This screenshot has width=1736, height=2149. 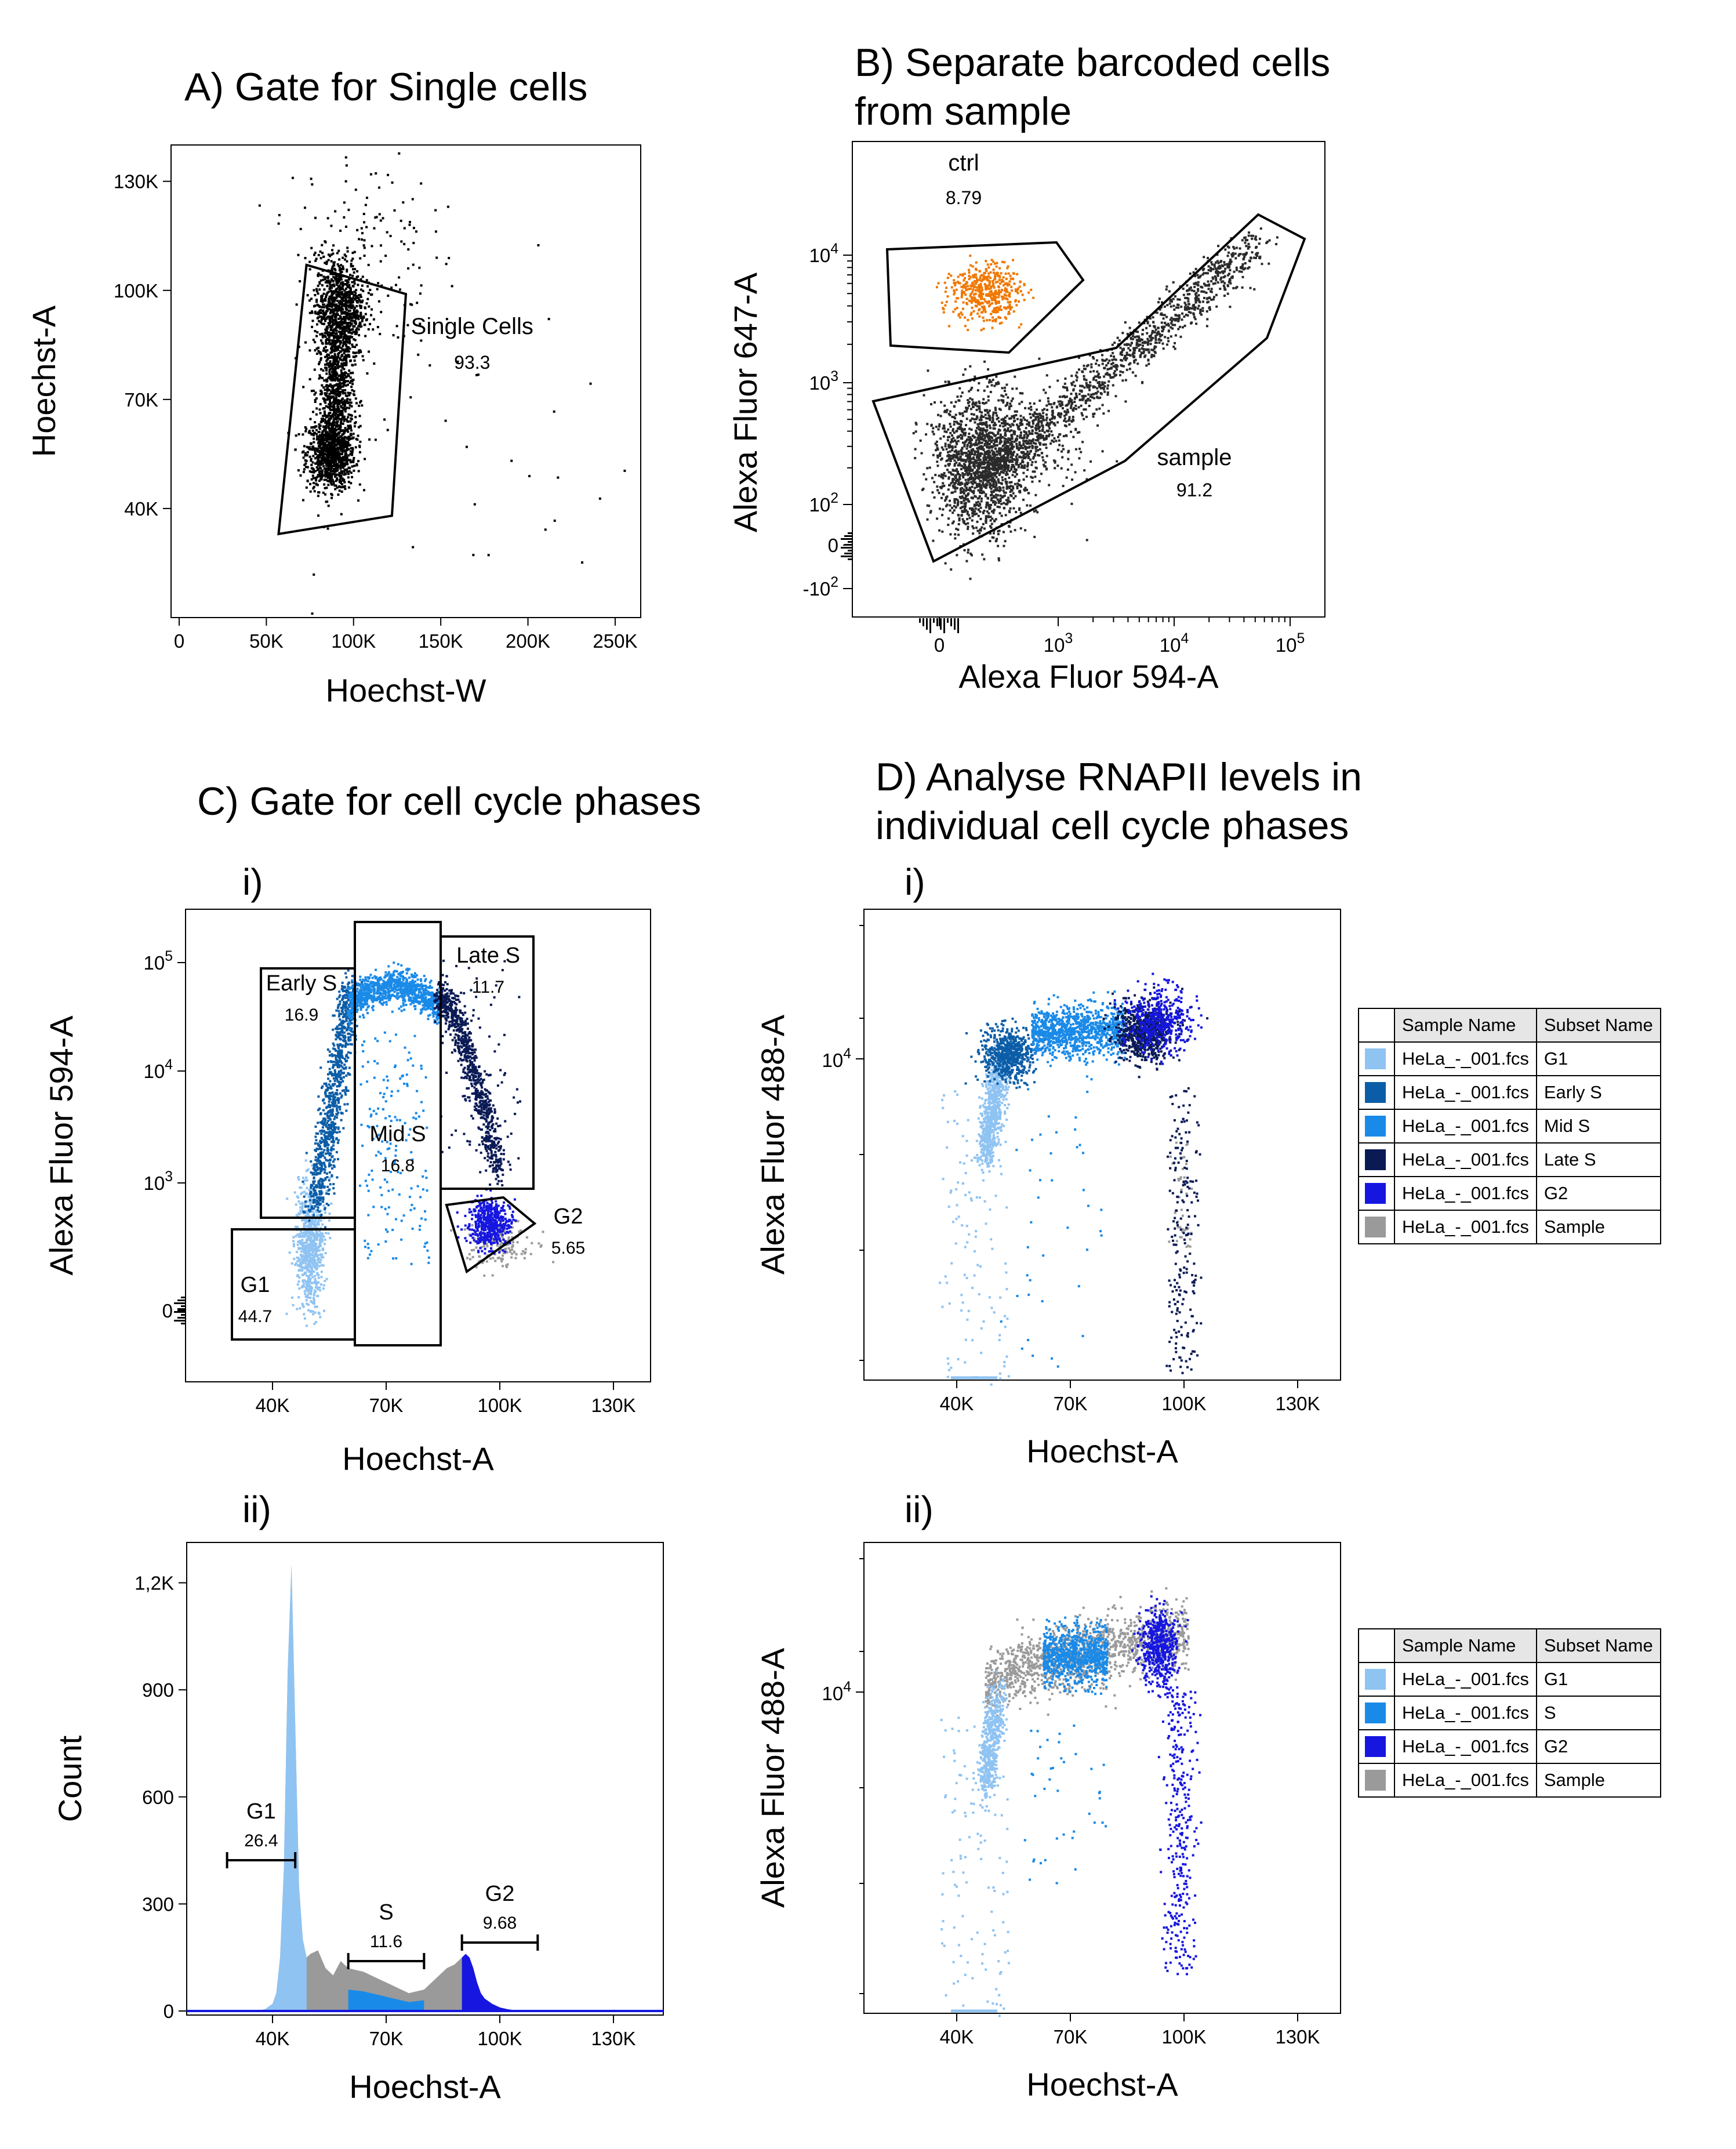 I want to click on x-tick-label: 250K, so click(x=615, y=641).